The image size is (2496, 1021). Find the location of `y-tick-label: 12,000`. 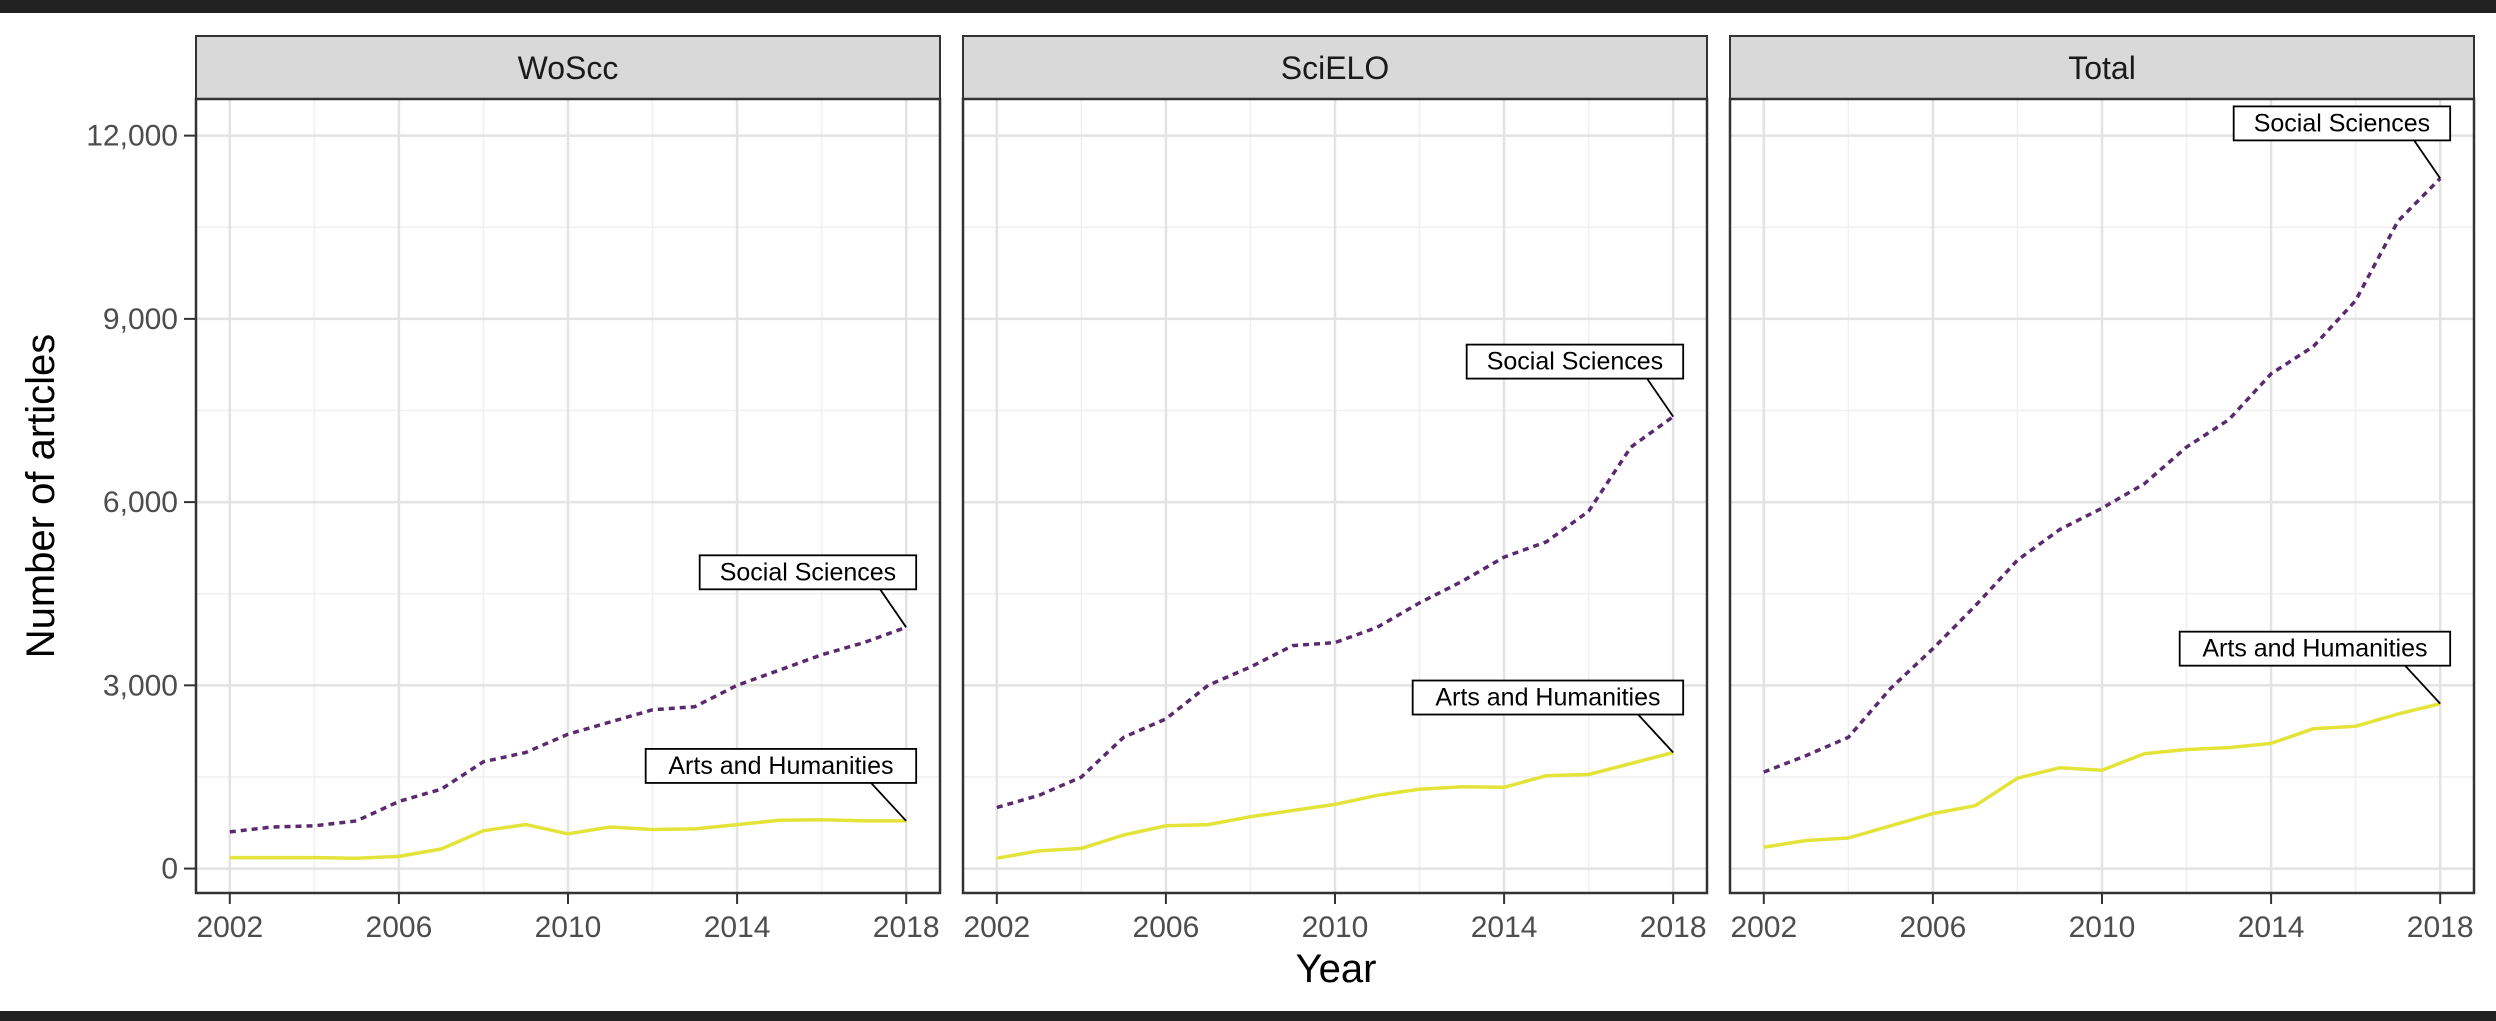

y-tick-label: 12,000 is located at coordinates (132, 136).